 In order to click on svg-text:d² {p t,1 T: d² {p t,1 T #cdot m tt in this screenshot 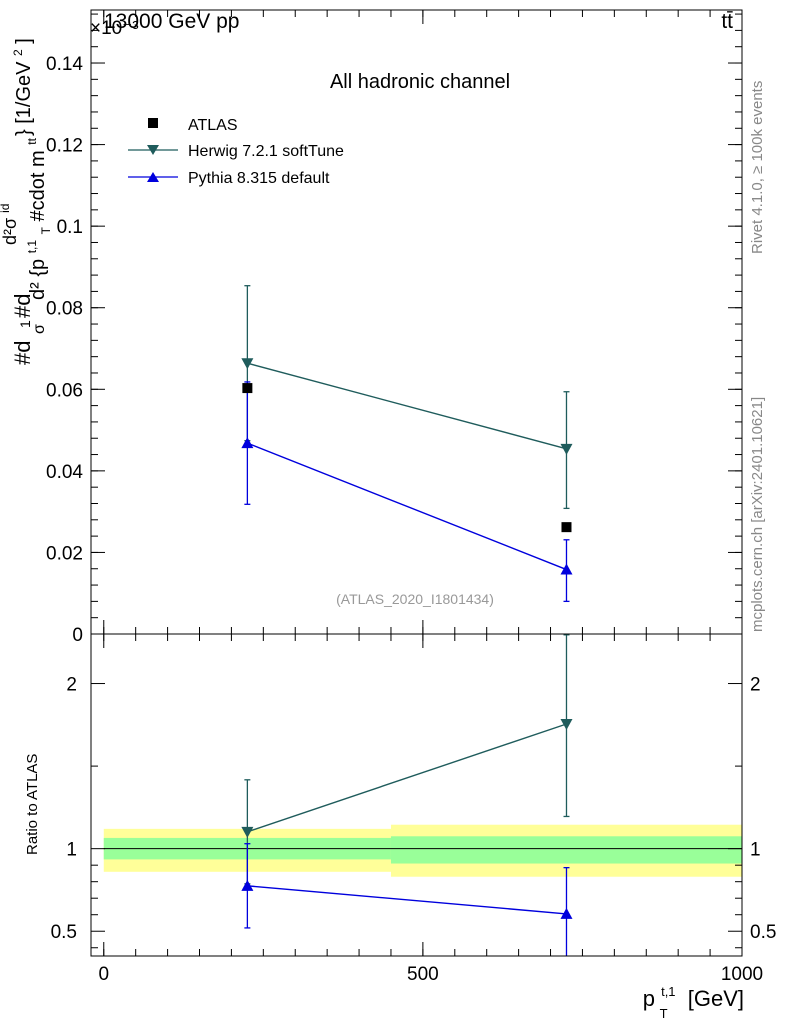, I will do `click(37, 218)`.